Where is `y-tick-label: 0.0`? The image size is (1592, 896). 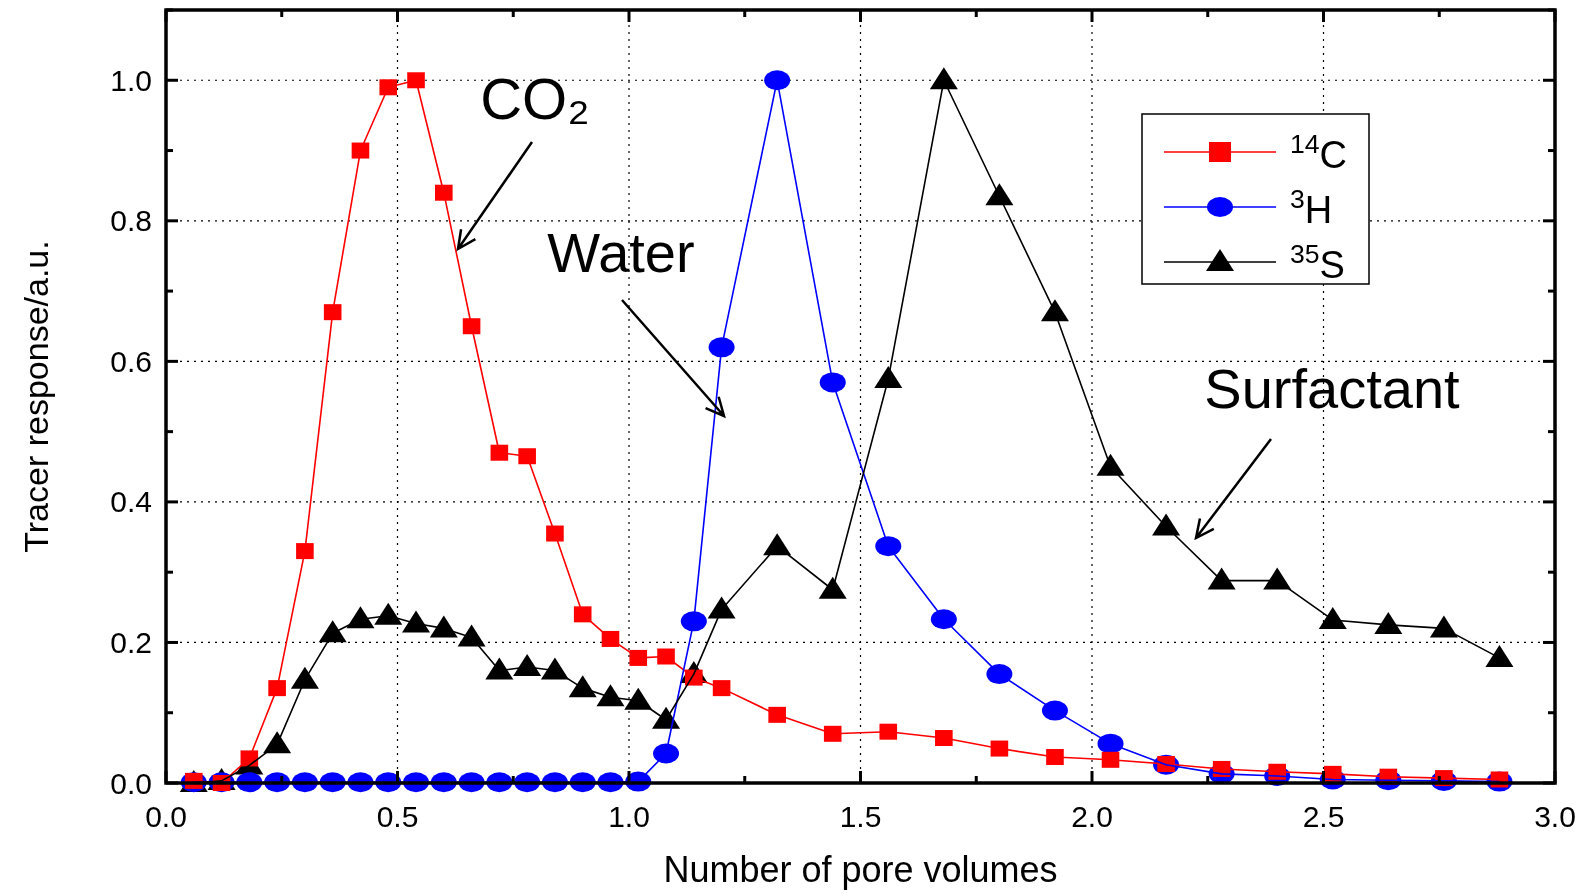
y-tick-label: 0.0 is located at coordinates (131, 783).